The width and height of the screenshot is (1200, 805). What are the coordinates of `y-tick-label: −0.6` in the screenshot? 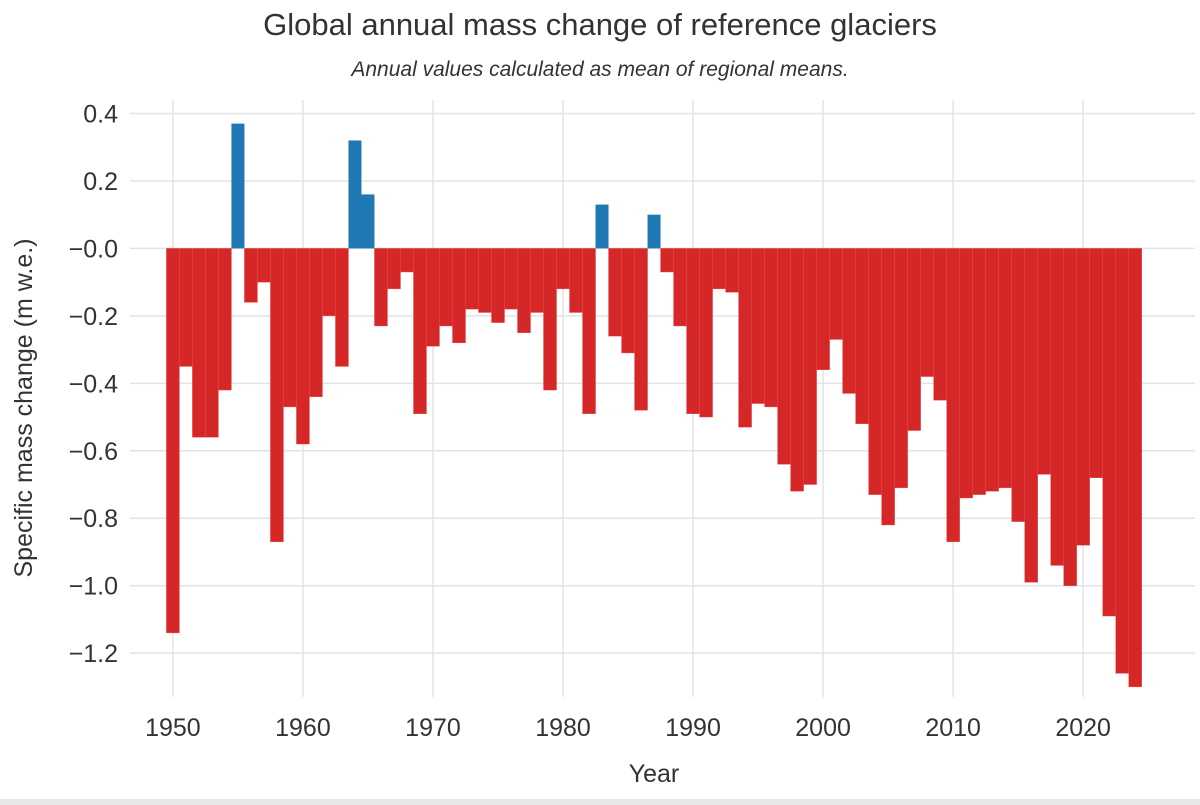 It's located at (93, 452).